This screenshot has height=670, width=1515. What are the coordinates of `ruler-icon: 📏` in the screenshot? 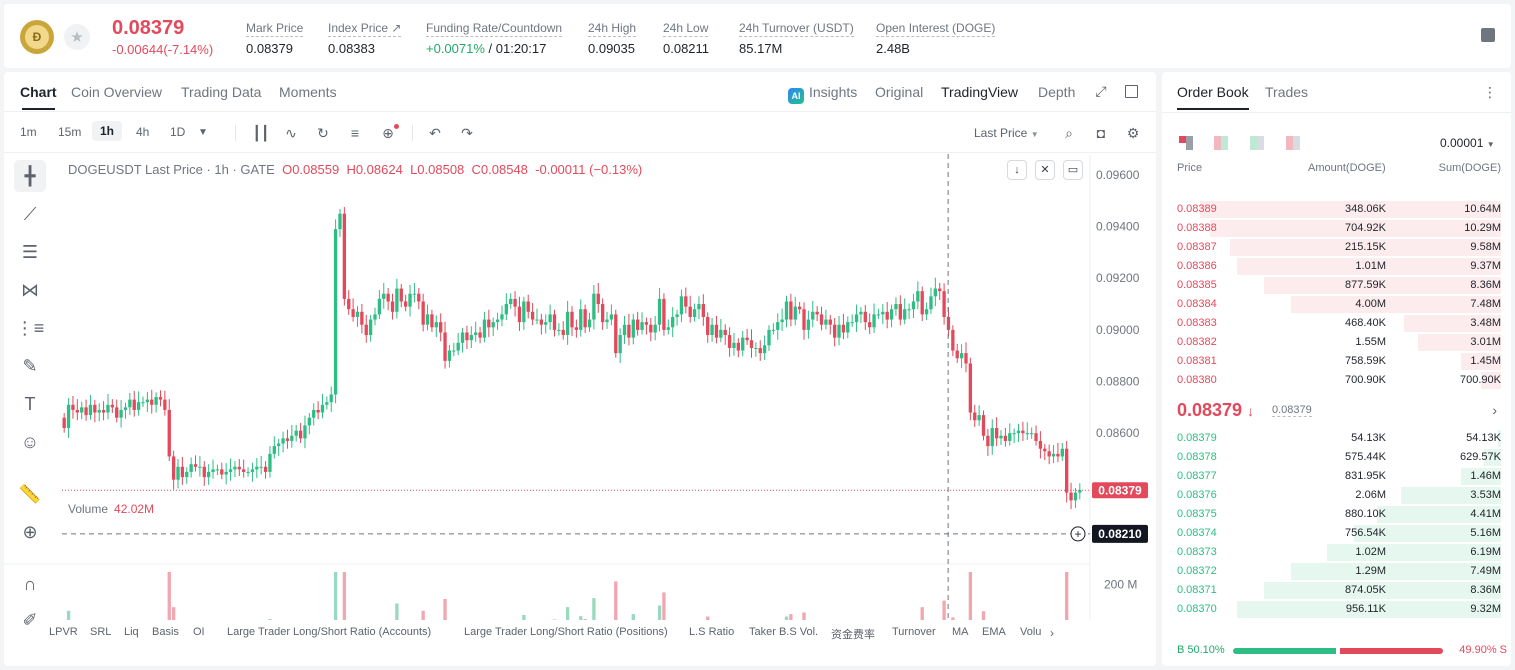 It's located at (30, 493).